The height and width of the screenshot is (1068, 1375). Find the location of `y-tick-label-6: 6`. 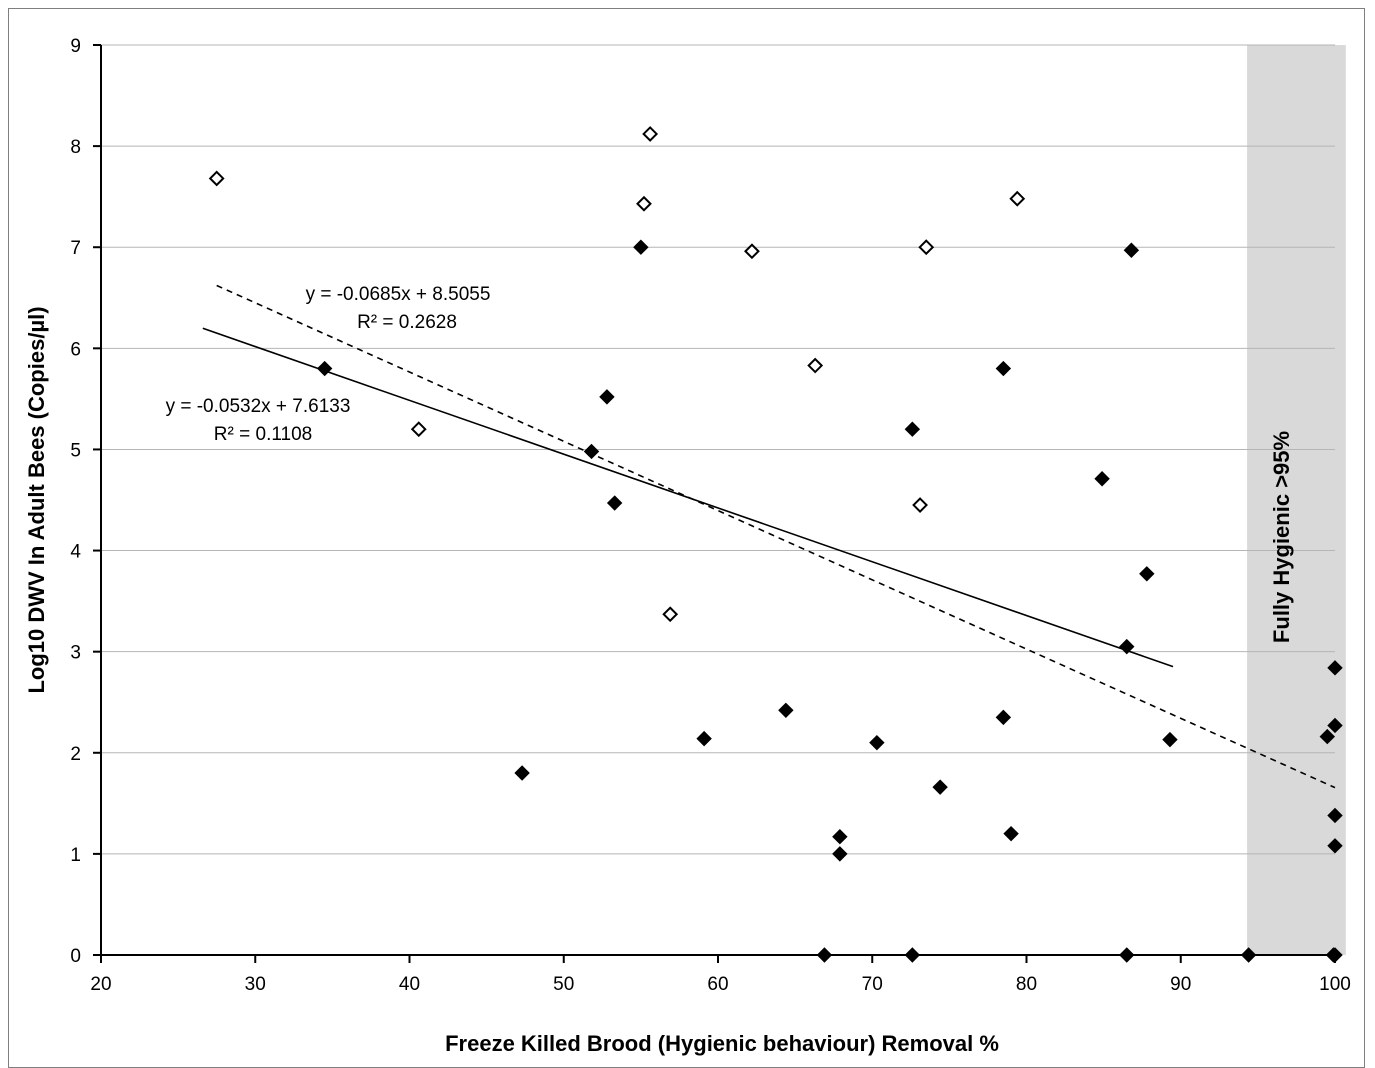

y-tick-label-6: 6 is located at coordinates (75, 349).